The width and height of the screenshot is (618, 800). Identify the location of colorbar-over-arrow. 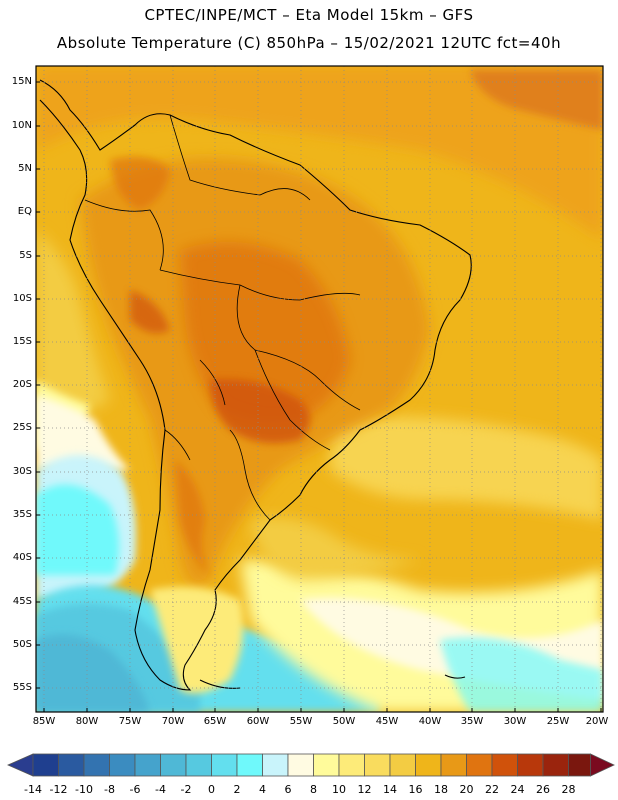
(602, 765).